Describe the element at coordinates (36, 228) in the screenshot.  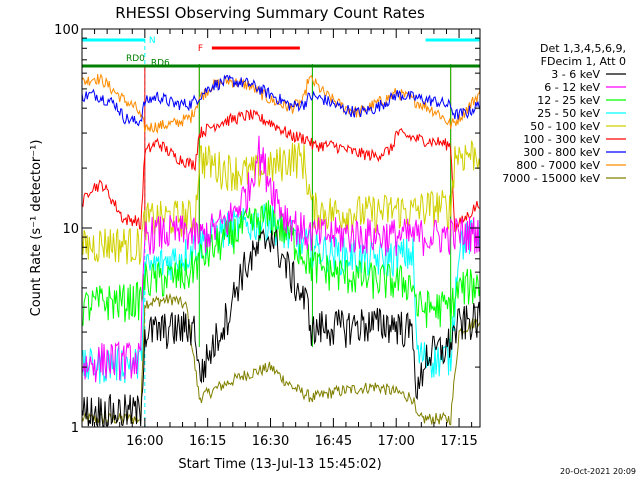
I see `y-axis-label: Count Rate (s⁻¹ detector⁻¹)` at that location.